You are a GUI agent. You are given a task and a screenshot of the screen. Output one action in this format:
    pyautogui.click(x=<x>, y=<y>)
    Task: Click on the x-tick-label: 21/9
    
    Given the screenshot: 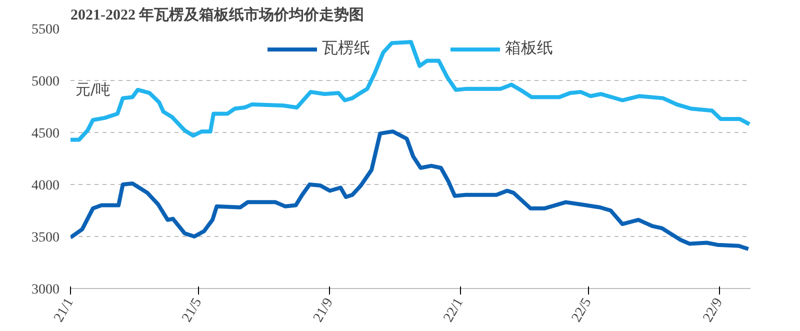 What is the action you would take?
    pyautogui.click(x=323, y=310)
    